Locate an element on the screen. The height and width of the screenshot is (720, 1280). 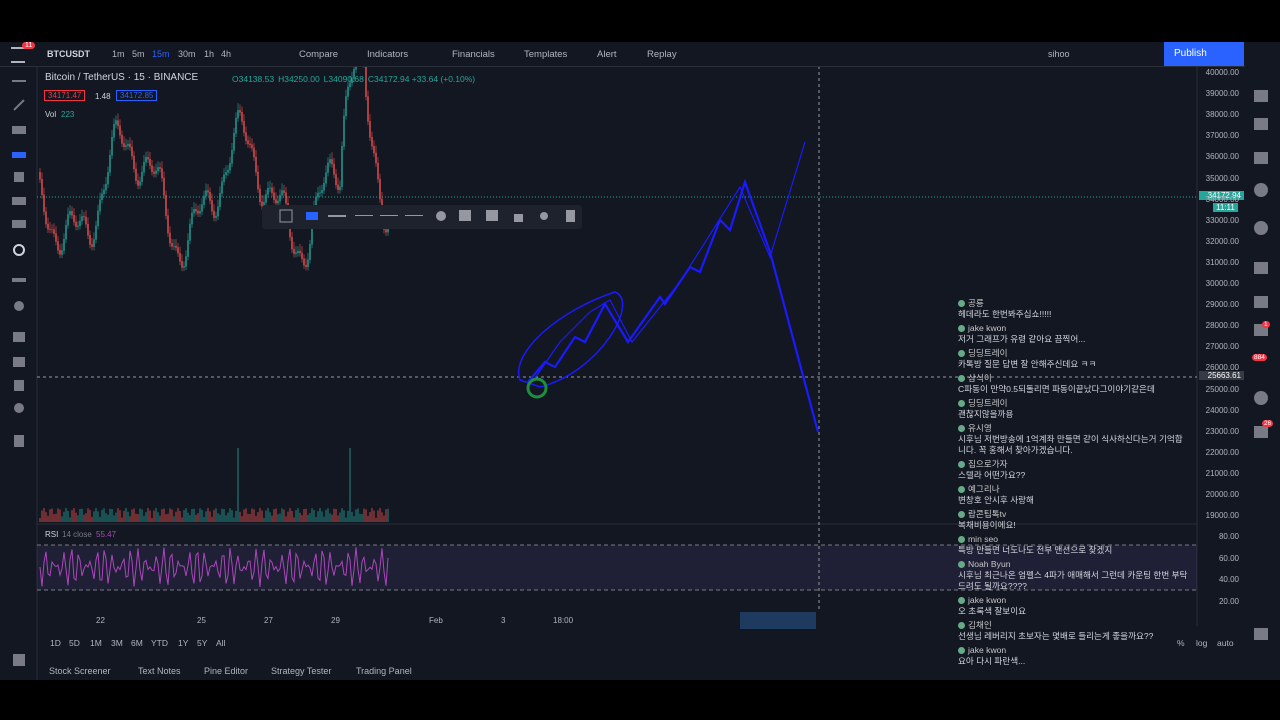
ask: 34172.85 is located at coordinates (137, 95).